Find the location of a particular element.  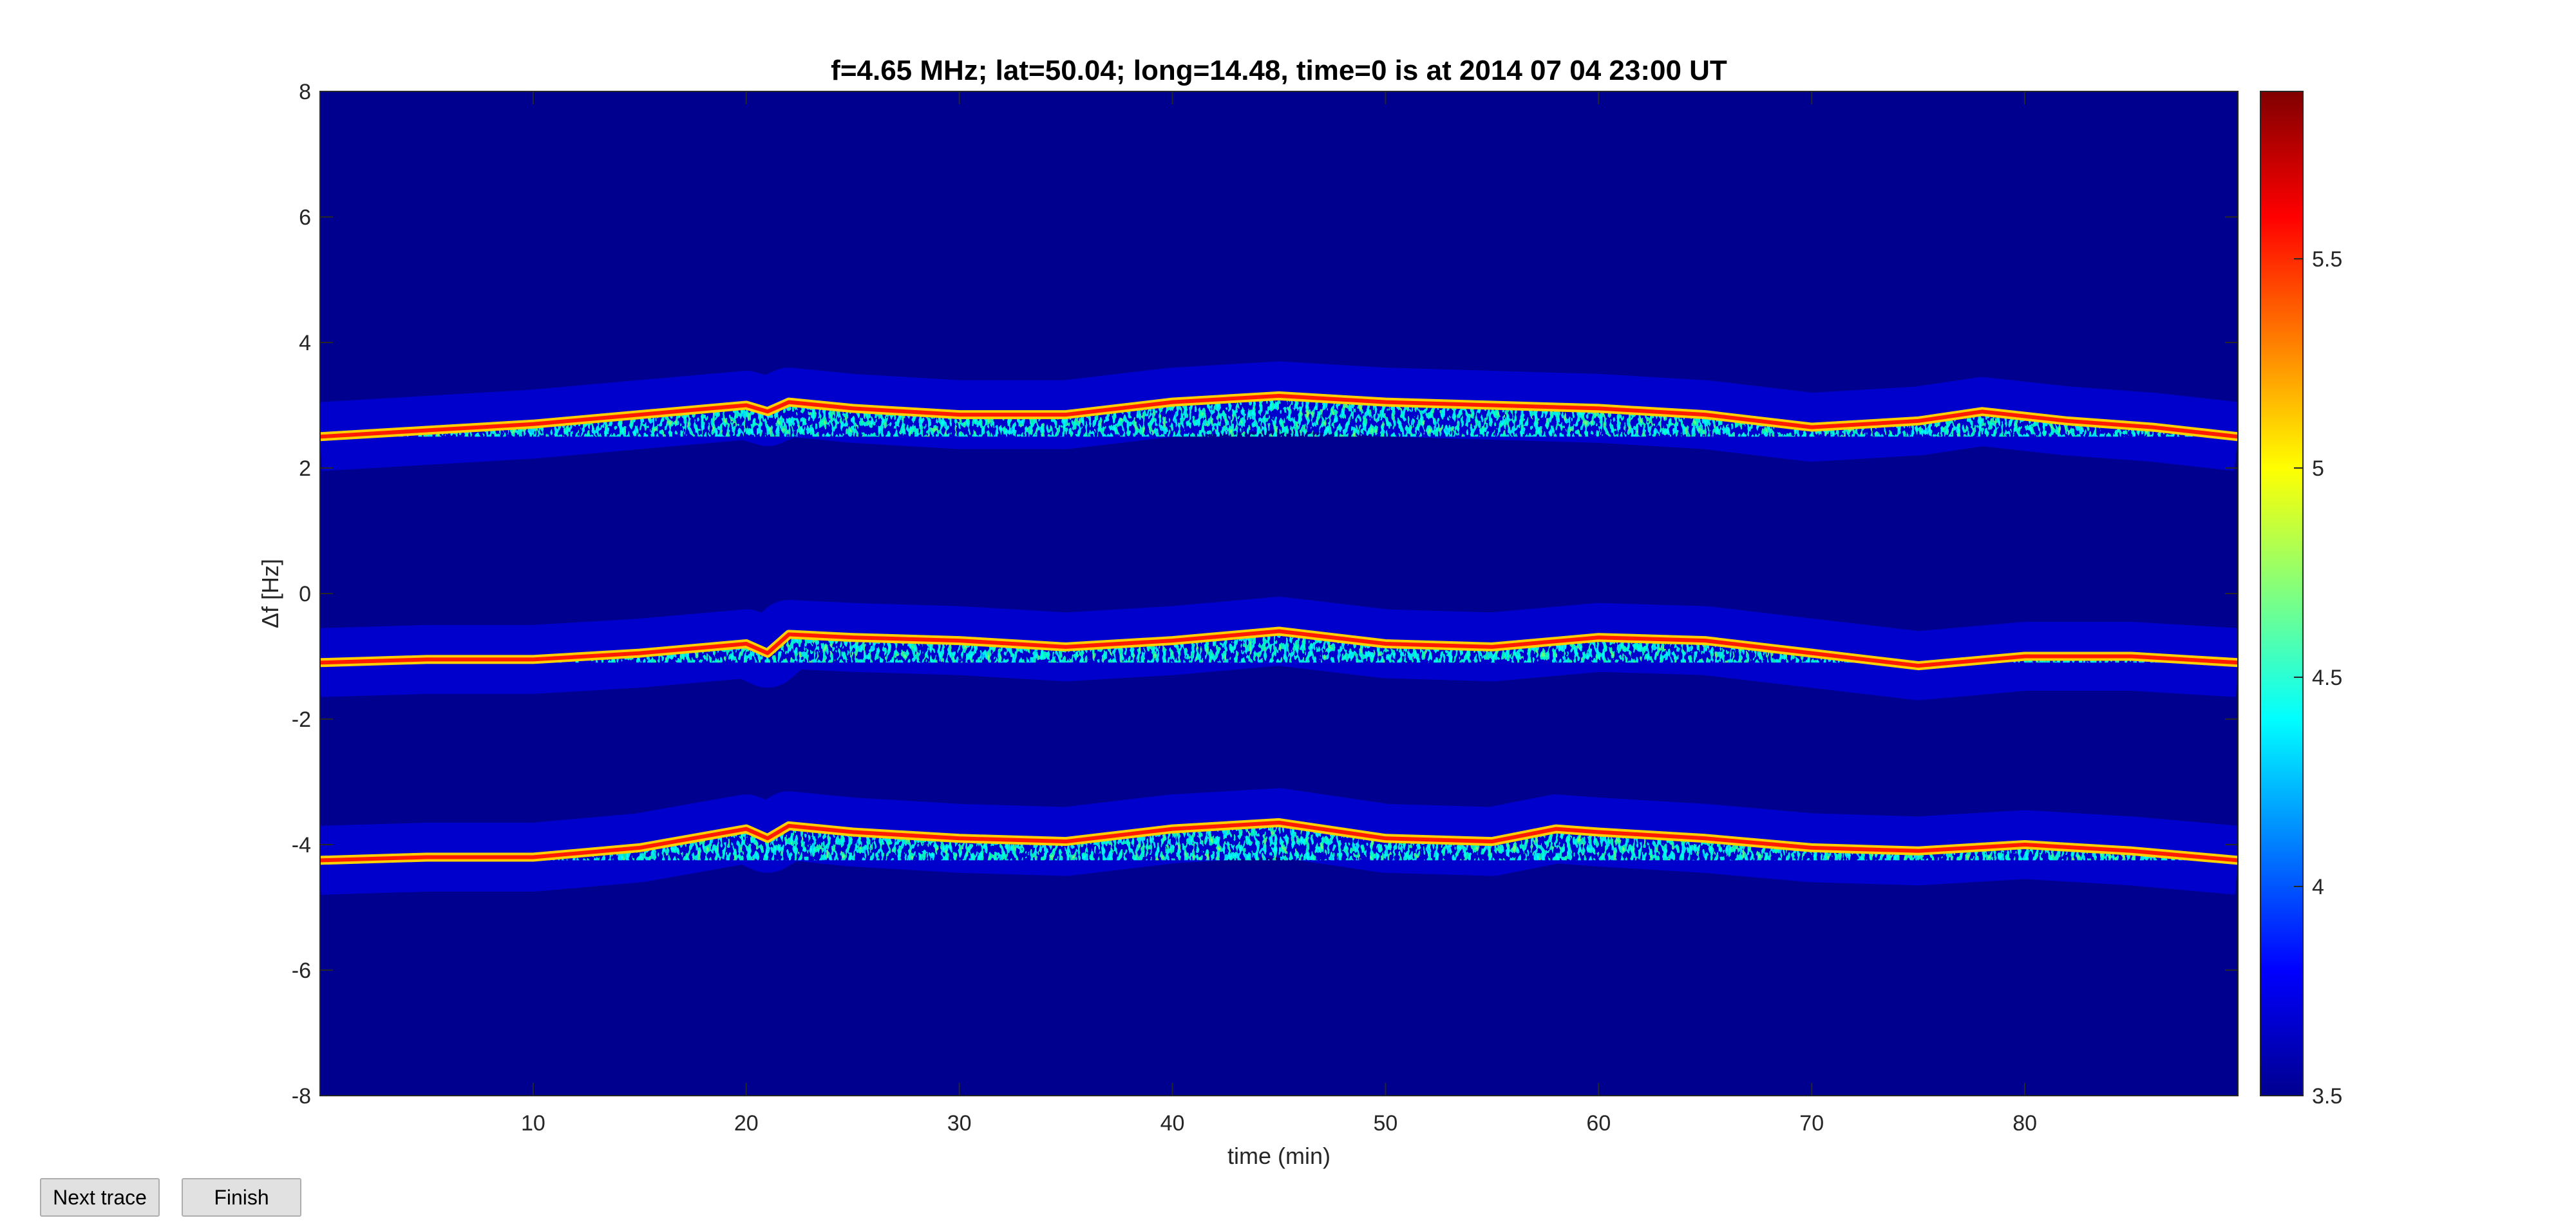

x-axis-label: time (min) is located at coordinates (1279, 1156).